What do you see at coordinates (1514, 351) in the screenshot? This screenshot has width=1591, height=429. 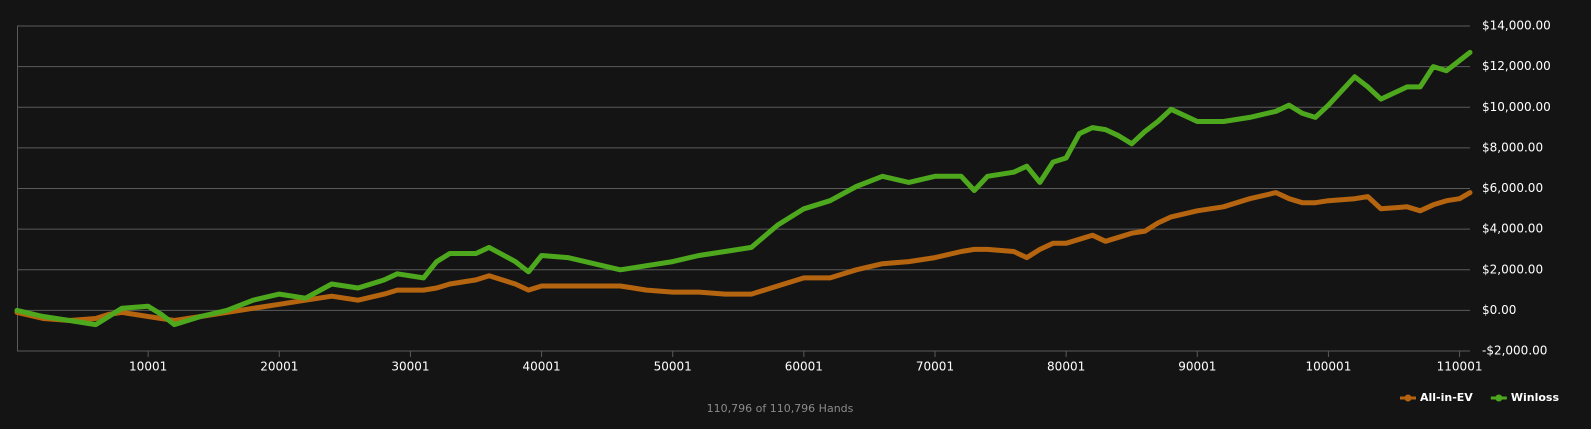 I see `y-tick-label: -$2,000.00` at bounding box center [1514, 351].